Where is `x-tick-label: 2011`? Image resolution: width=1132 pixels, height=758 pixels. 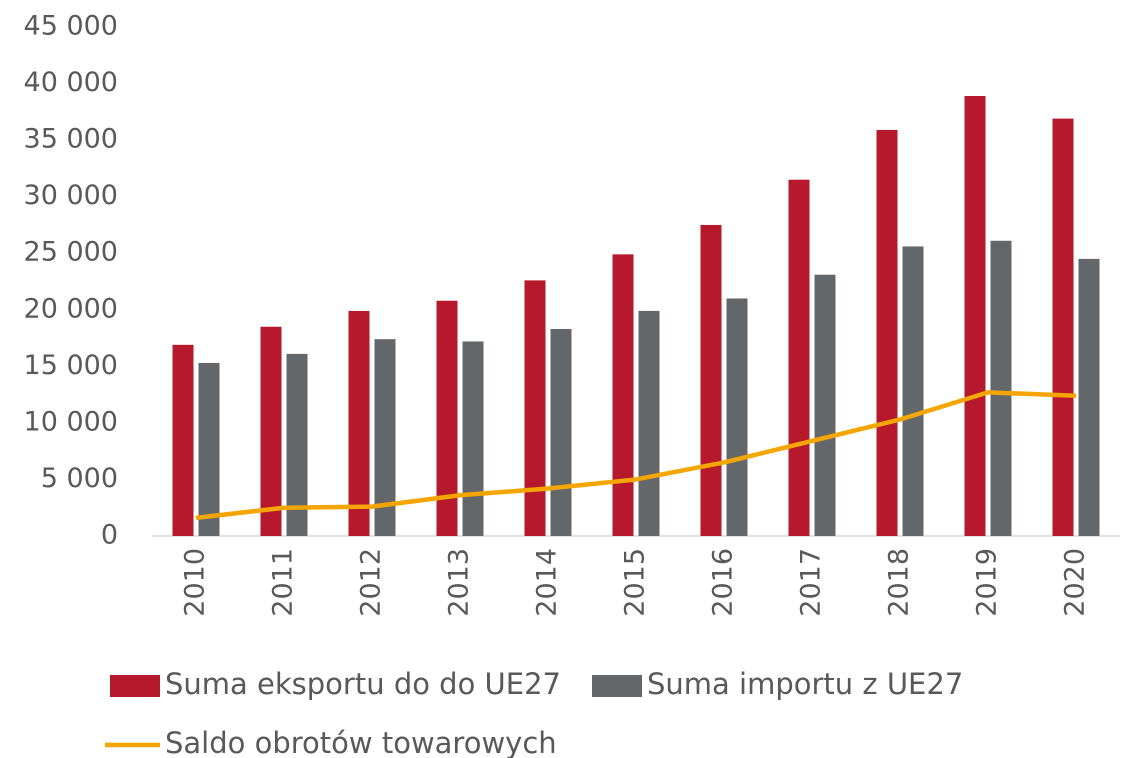
x-tick-label: 2011 is located at coordinates (283, 582).